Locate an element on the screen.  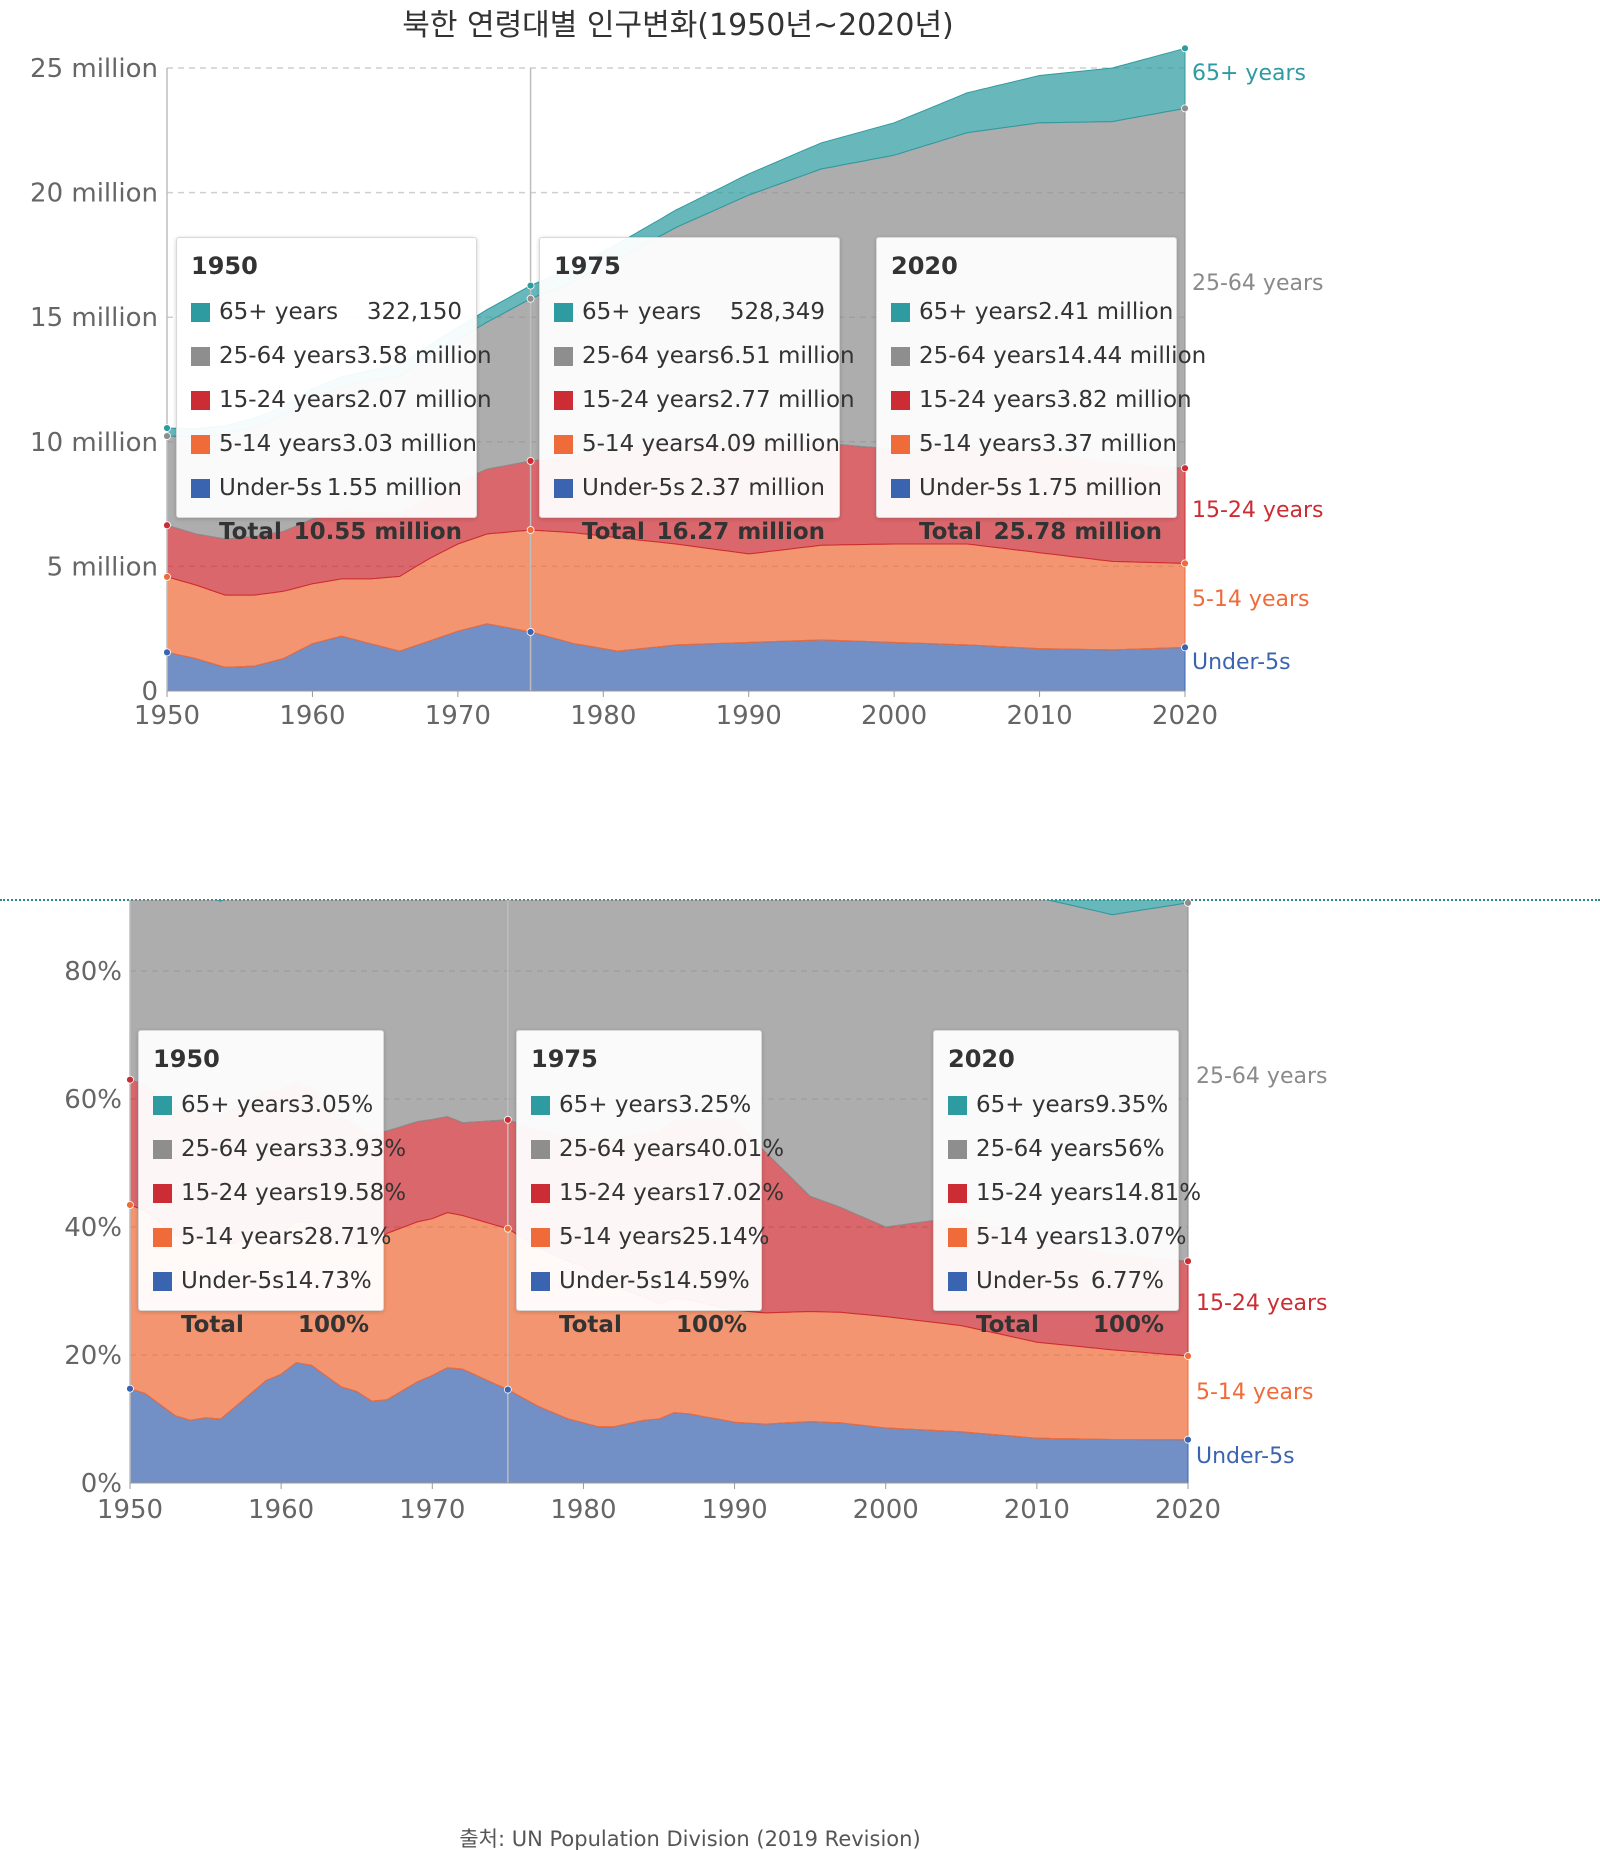
tooltip-series-value: 3.05% is located at coordinates (337, 1105).